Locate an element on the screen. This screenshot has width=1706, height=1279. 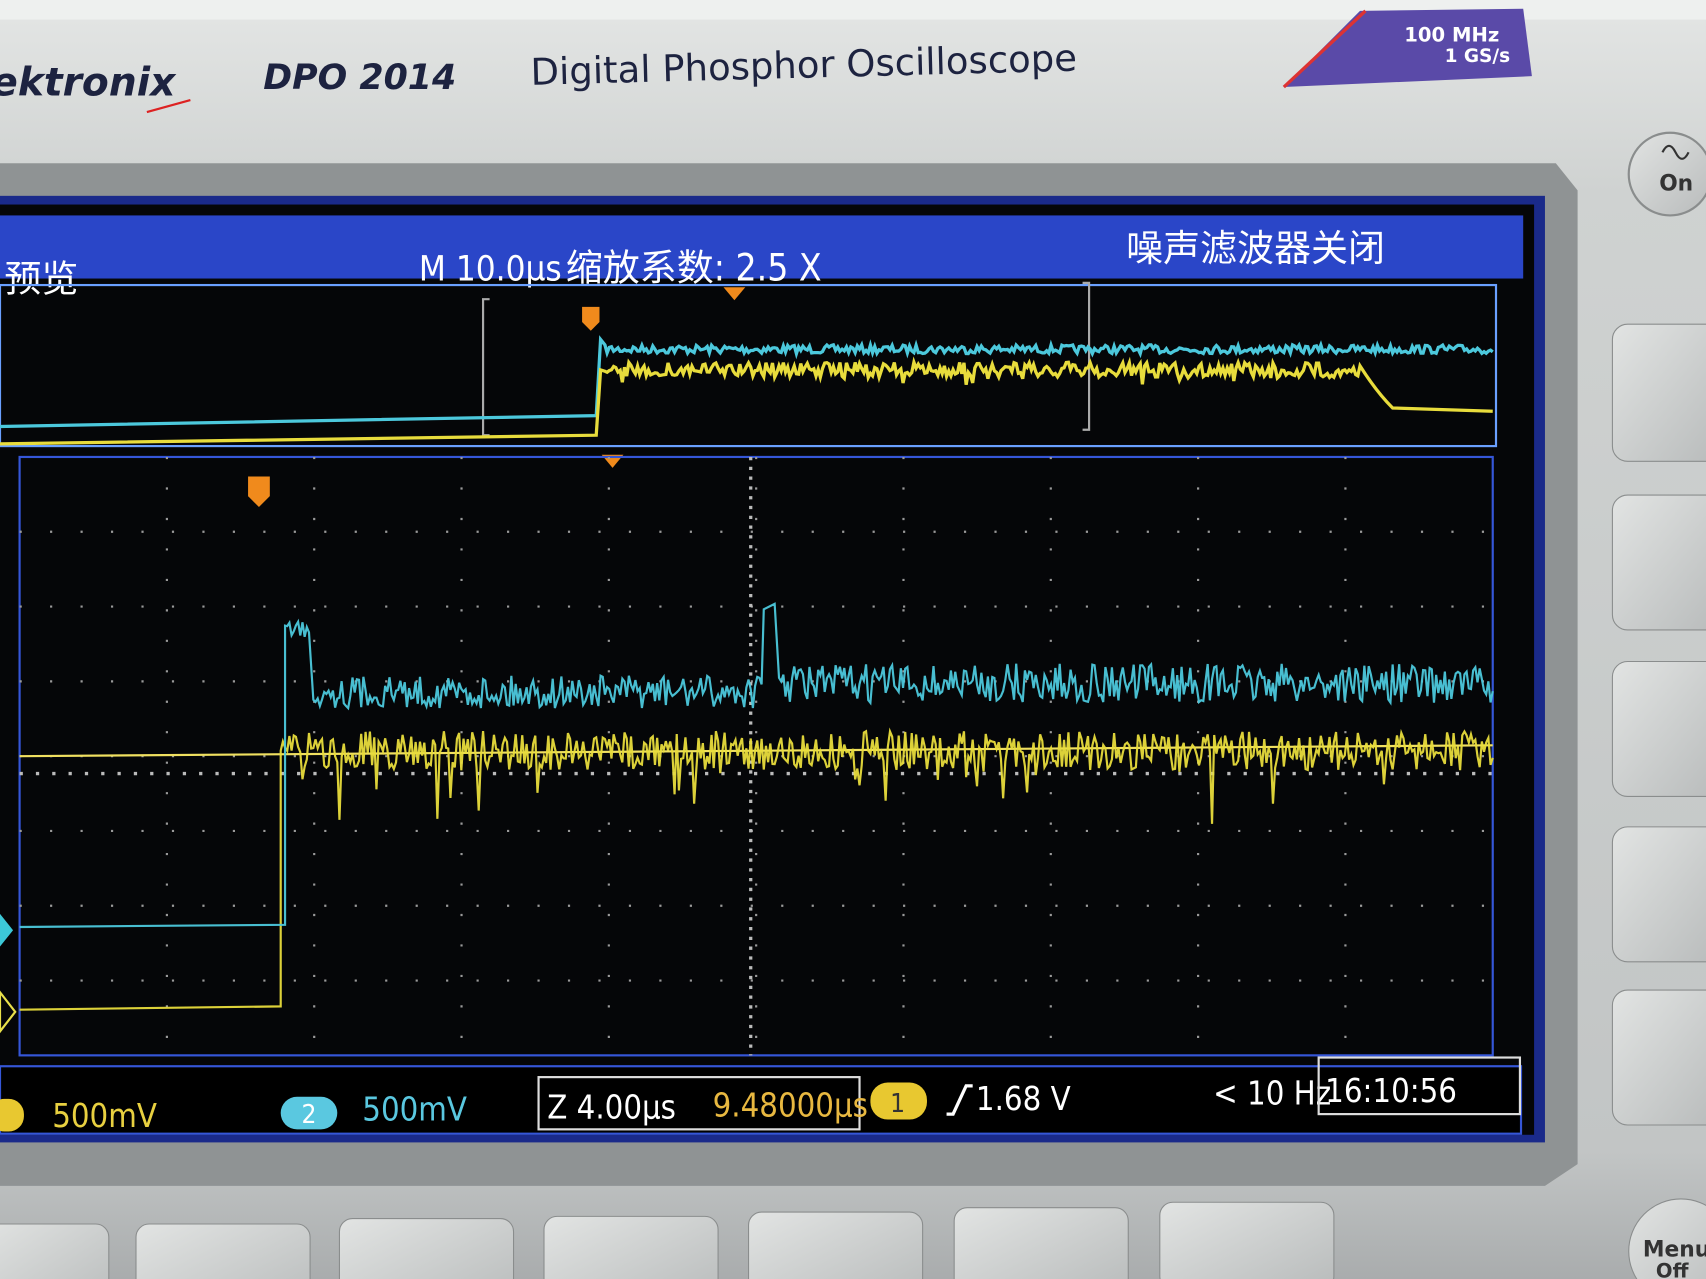
badge-bandwidth: 100 MHz is located at coordinates (1451, 34).